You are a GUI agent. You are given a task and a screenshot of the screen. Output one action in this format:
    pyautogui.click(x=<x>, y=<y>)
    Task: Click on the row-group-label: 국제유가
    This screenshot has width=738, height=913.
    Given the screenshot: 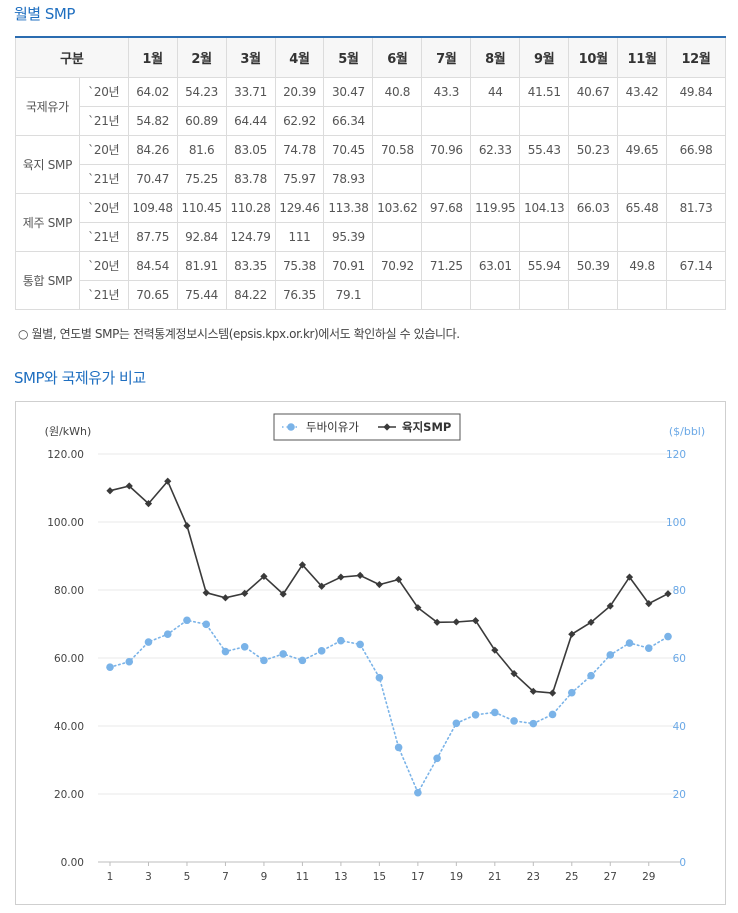 What is the action you would take?
    pyautogui.click(x=47, y=106)
    